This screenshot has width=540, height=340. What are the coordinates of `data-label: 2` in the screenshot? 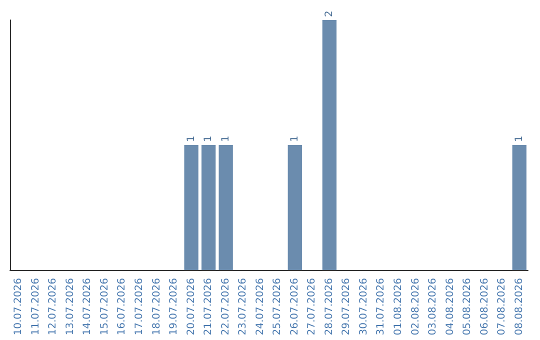 It's located at (329, 13).